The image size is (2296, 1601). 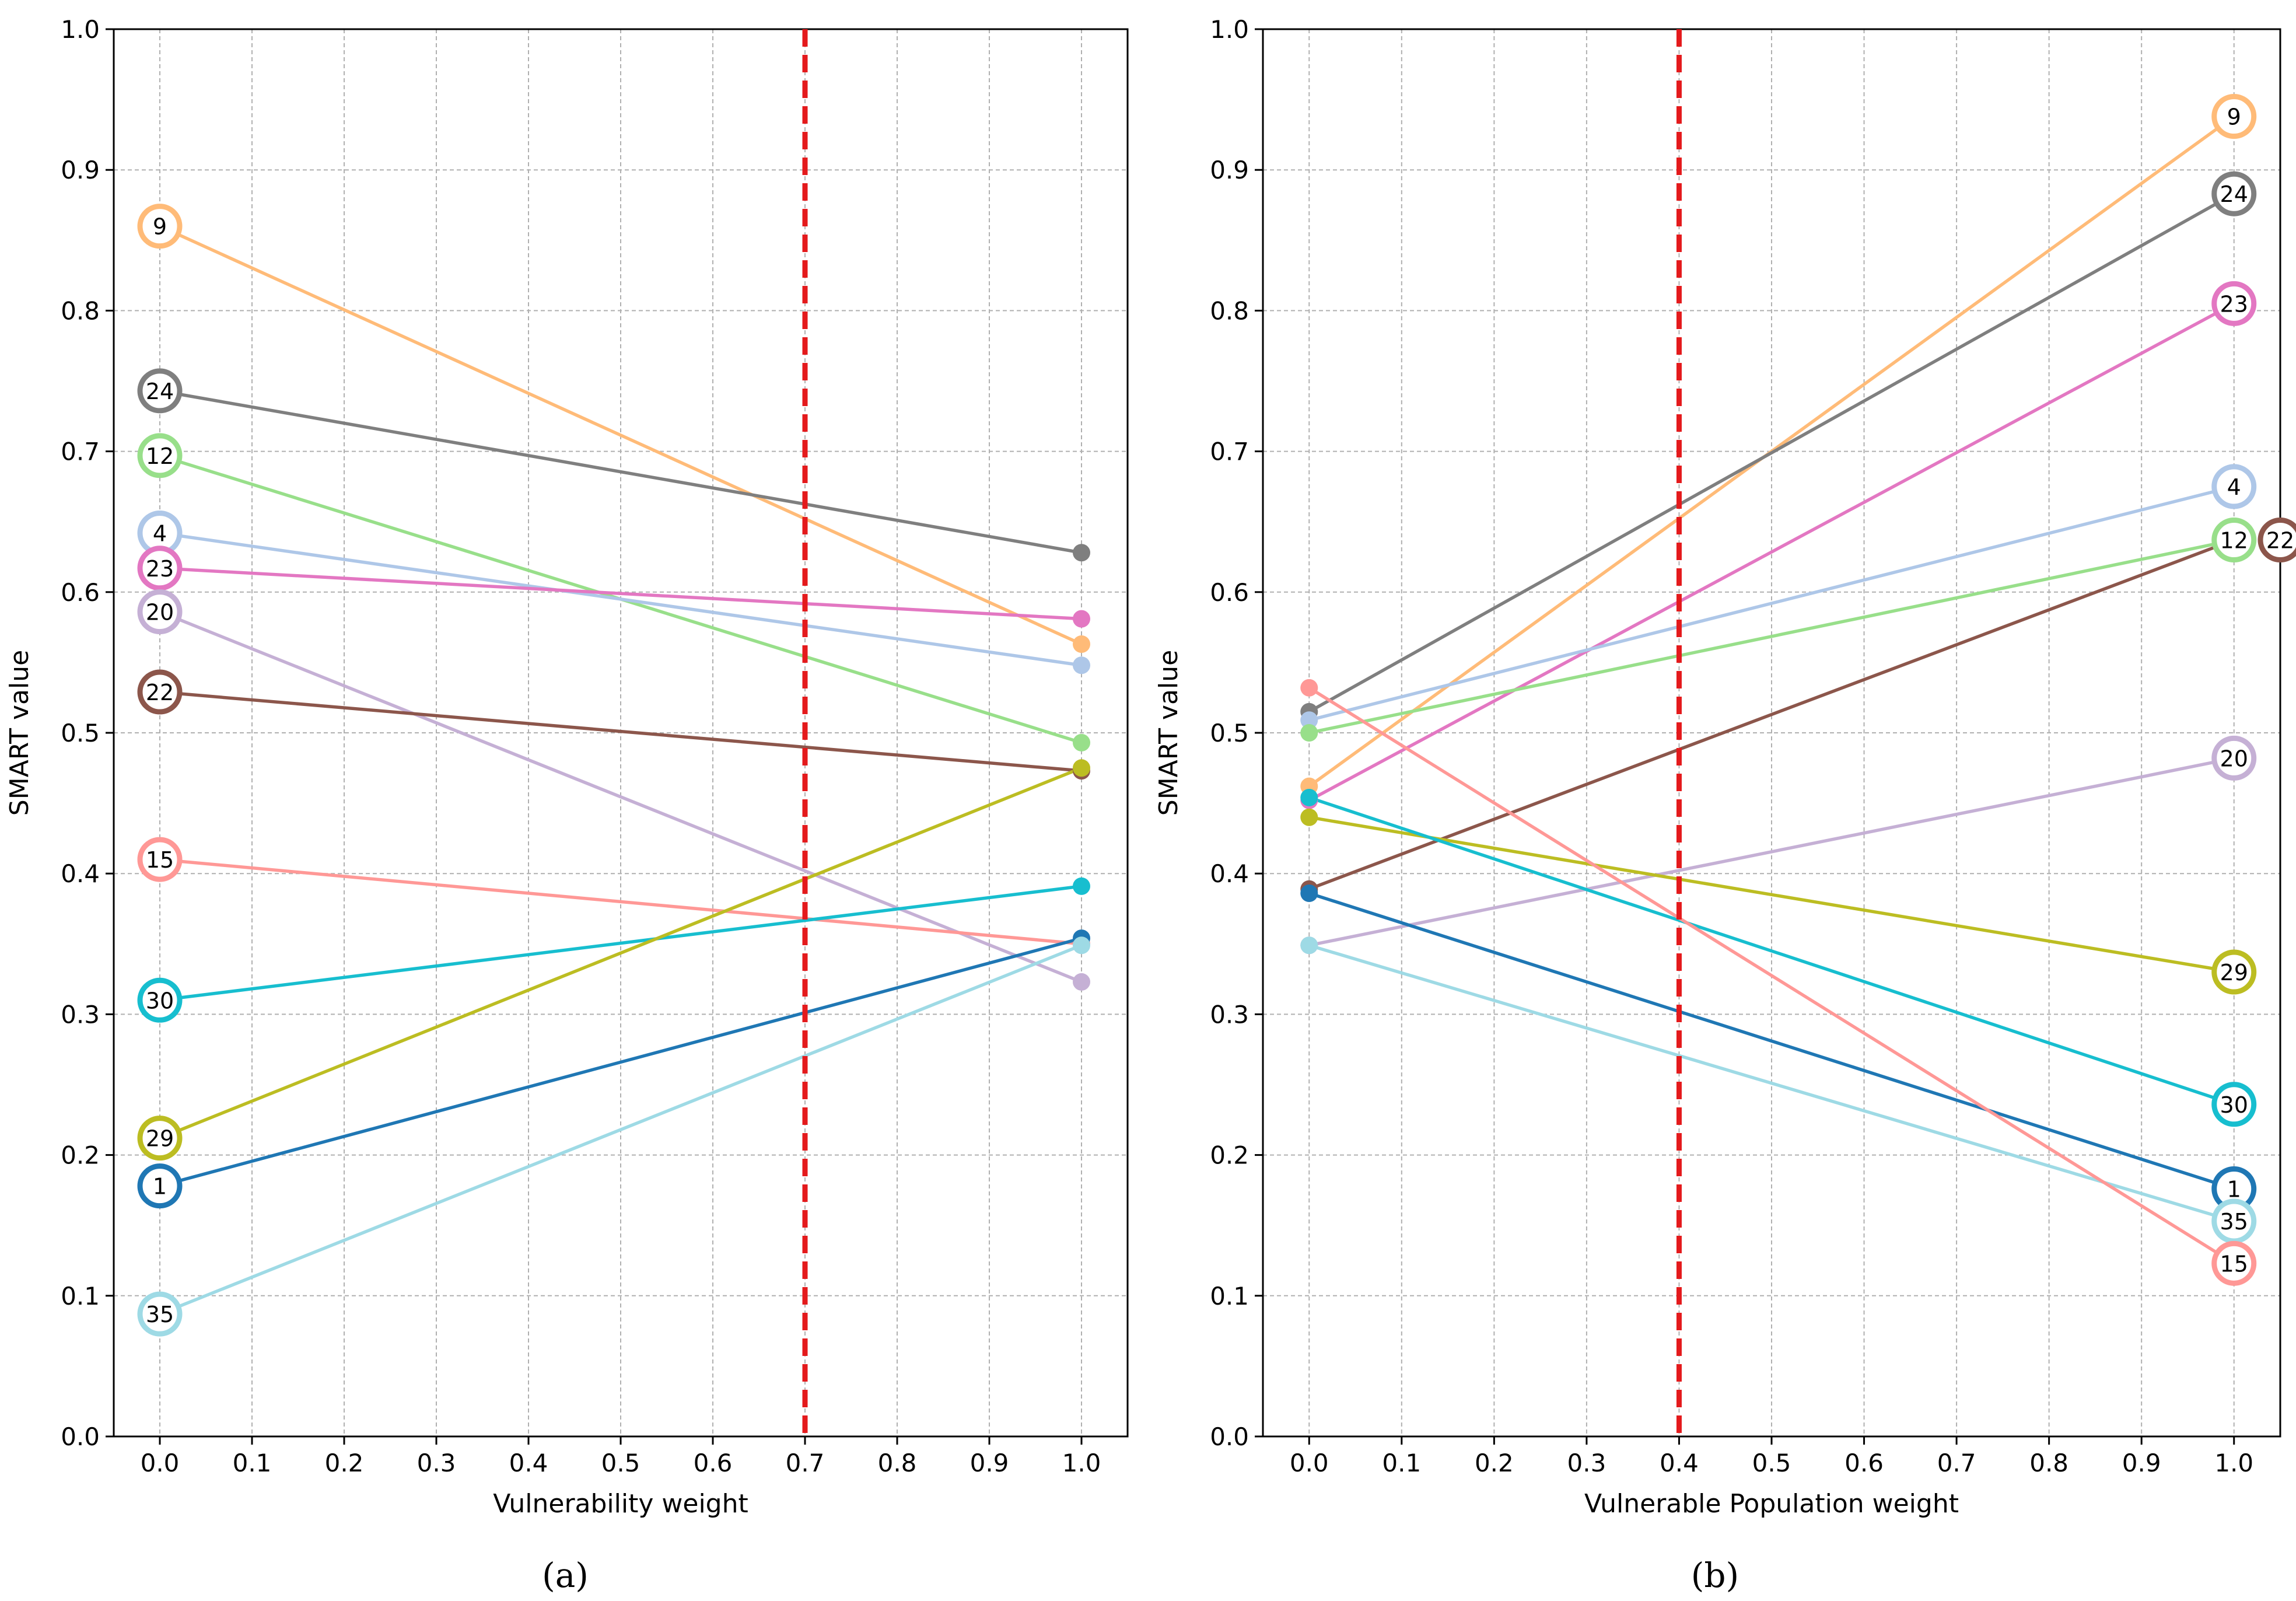 What do you see at coordinates (989, 1463) in the screenshot?
I see `x-tick-label: 0.9` at bounding box center [989, 1463].